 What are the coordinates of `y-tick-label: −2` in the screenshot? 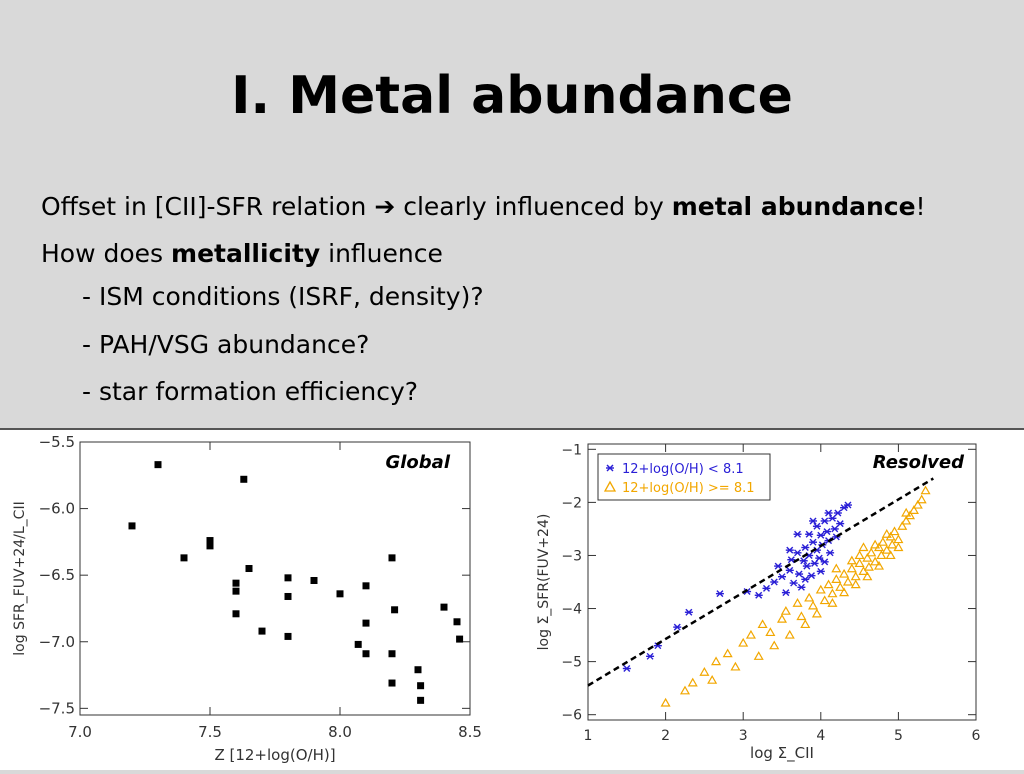 It's located at (571, 503).